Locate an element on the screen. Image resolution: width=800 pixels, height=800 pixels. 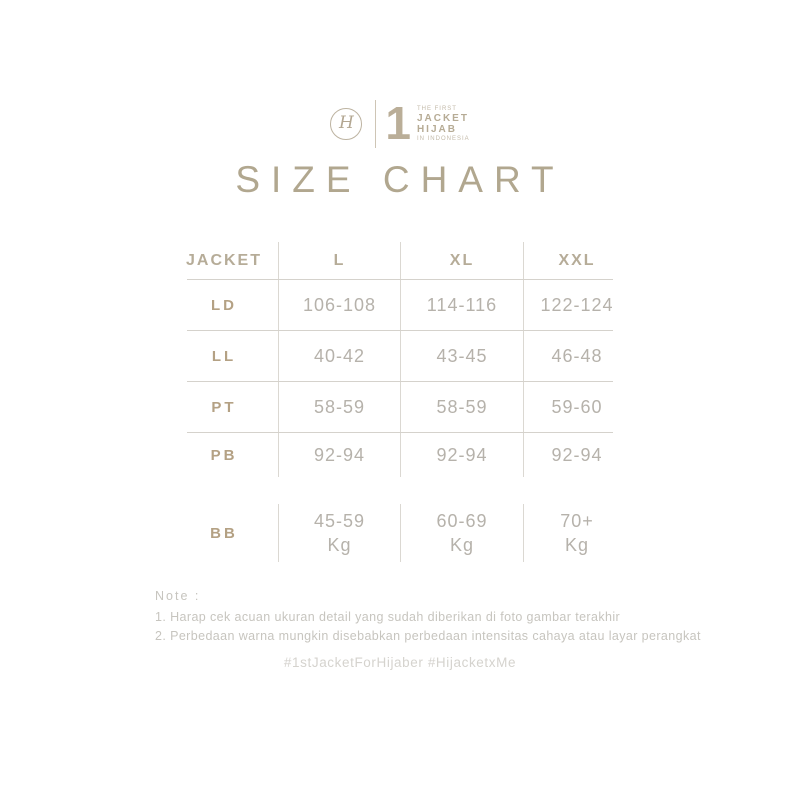
size-value: 106-108 is located at coordinates (339, 305).